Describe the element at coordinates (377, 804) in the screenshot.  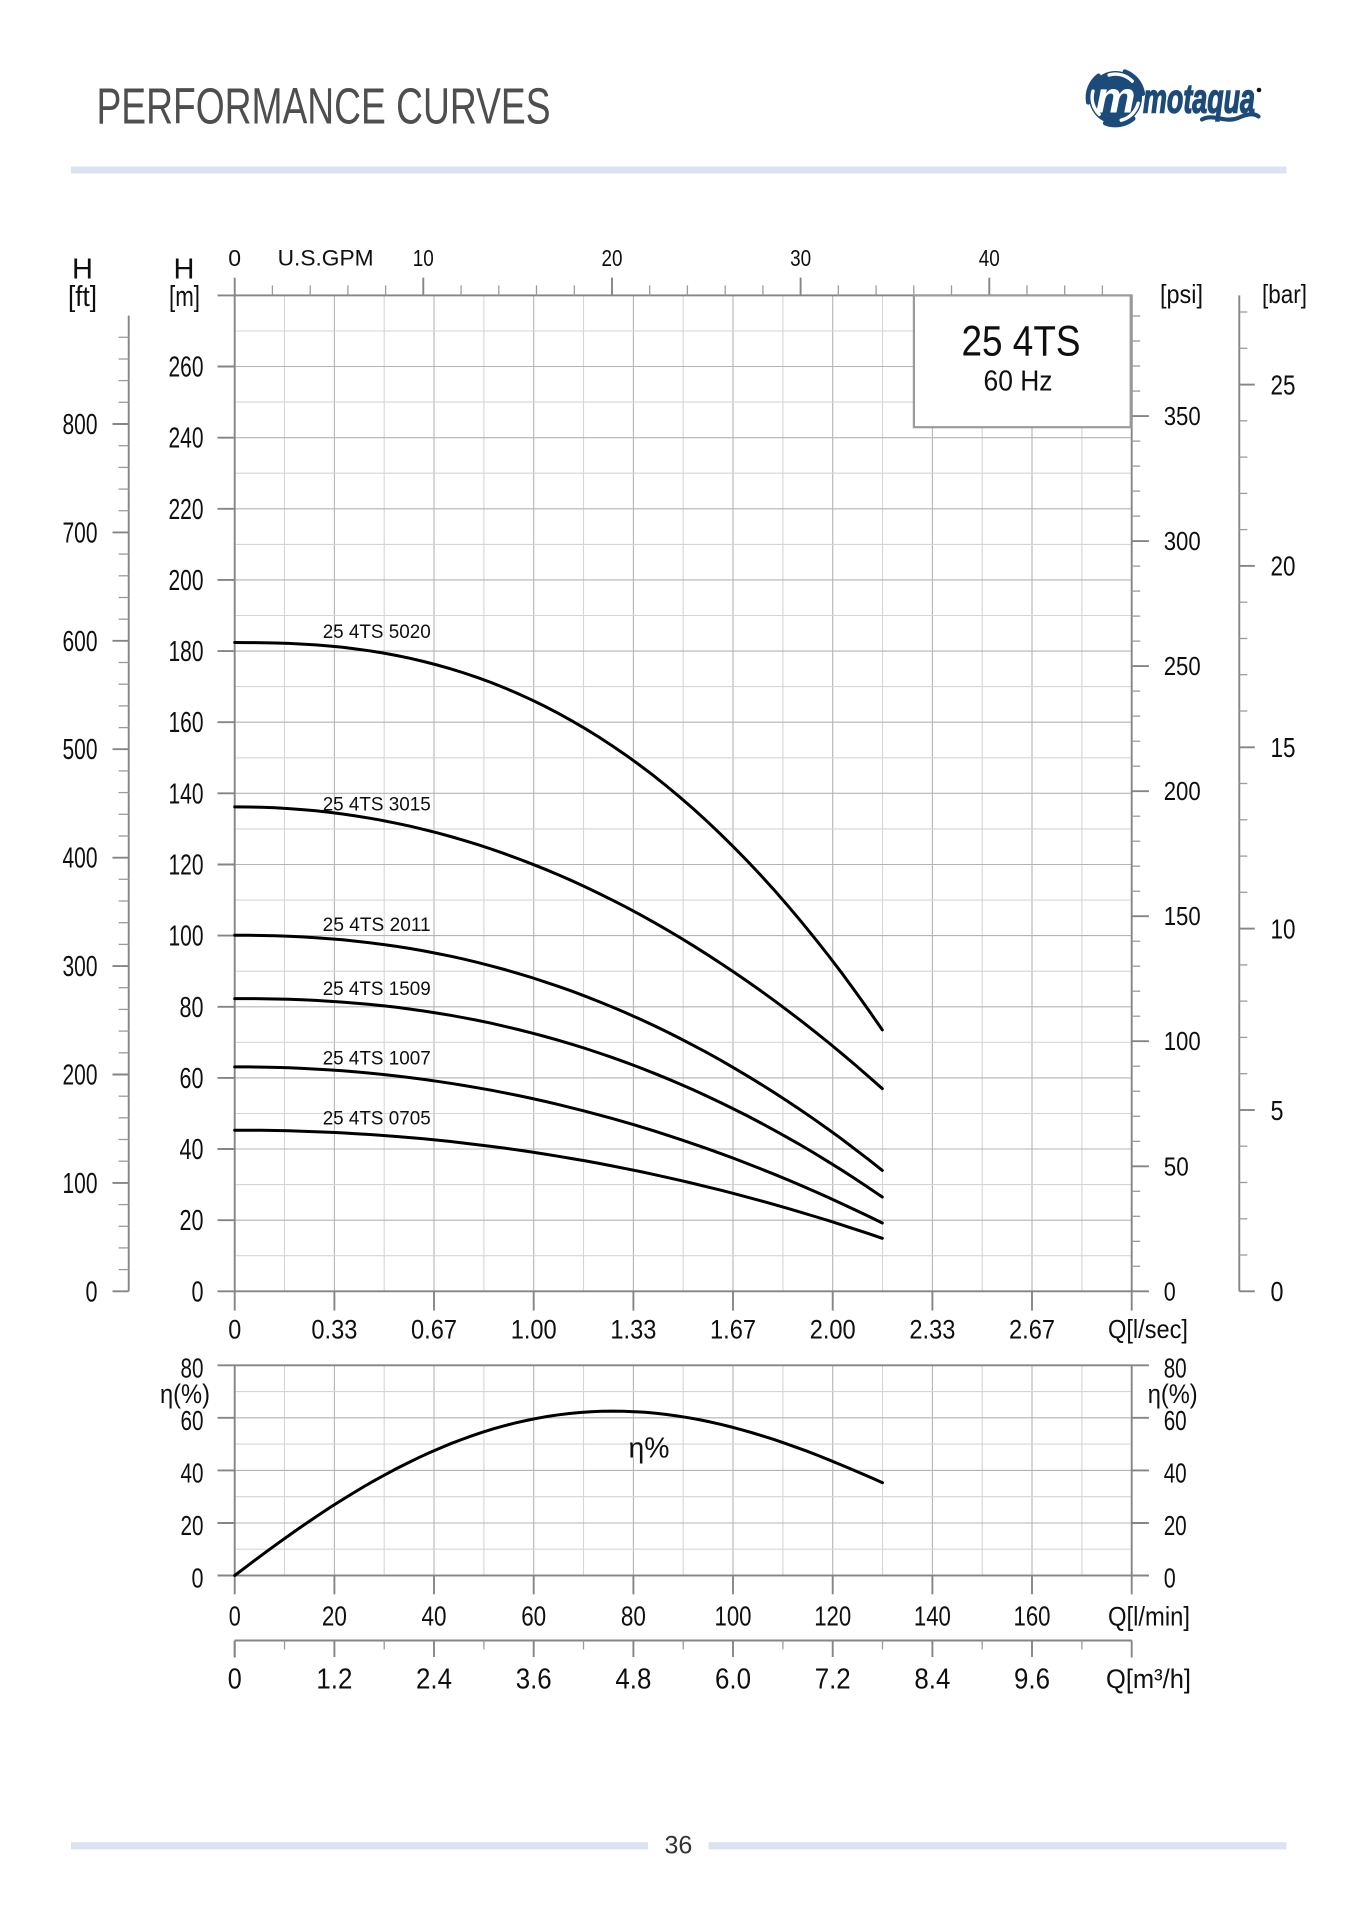
I see `svg-text: 25 4TS 3015` at that location.